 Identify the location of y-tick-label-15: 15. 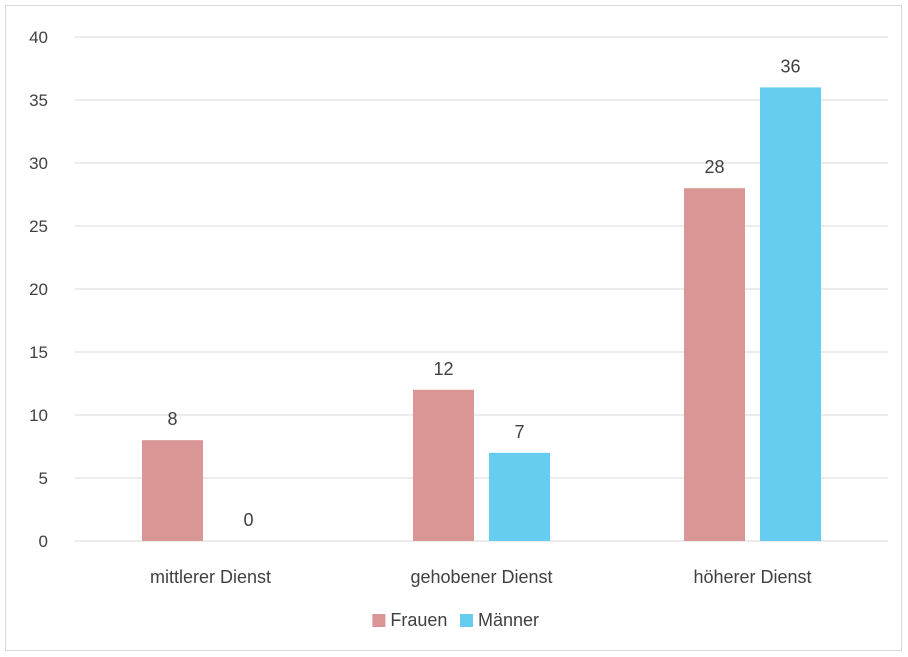
(38, 352).